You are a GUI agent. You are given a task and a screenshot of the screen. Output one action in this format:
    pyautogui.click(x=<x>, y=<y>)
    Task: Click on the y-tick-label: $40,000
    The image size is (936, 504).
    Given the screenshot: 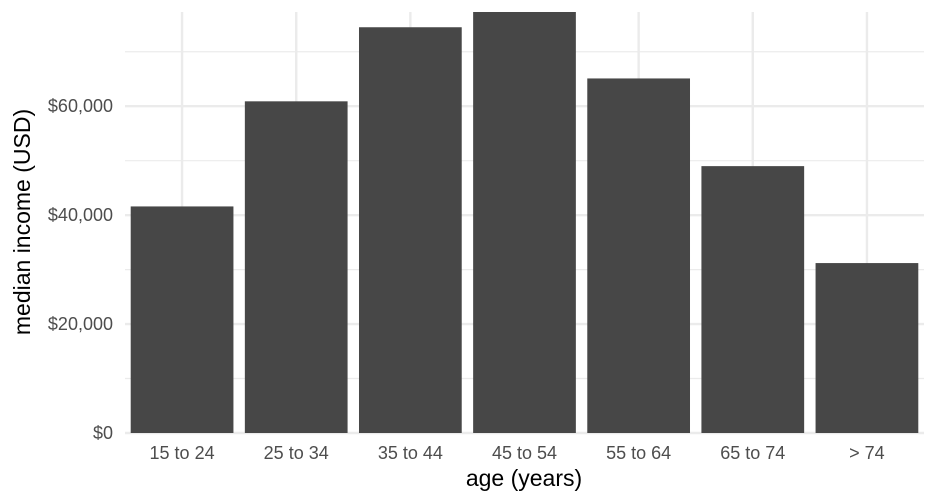 What is the action you would take?
    pyautogui.click(x=80, y=215)
    